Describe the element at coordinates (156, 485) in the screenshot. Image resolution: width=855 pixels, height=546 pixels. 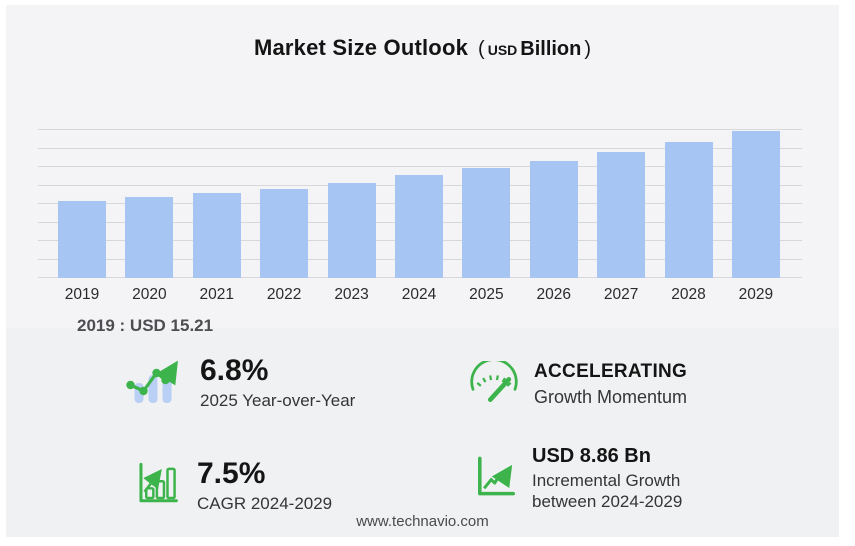
I see `bar-chart-growth-icon` at that location.